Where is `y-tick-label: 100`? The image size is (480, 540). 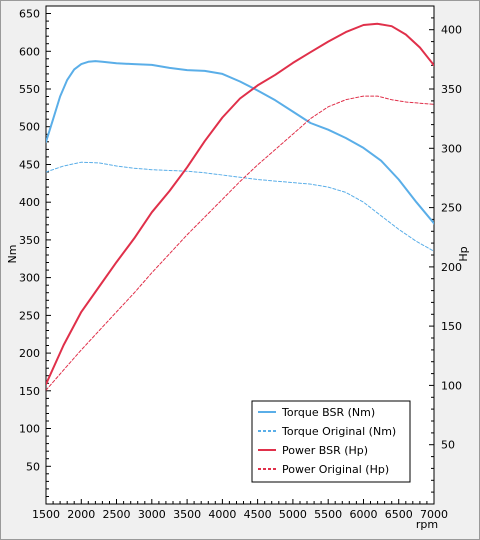 y-tick-label: 100 is located at coordinates (29, 429).